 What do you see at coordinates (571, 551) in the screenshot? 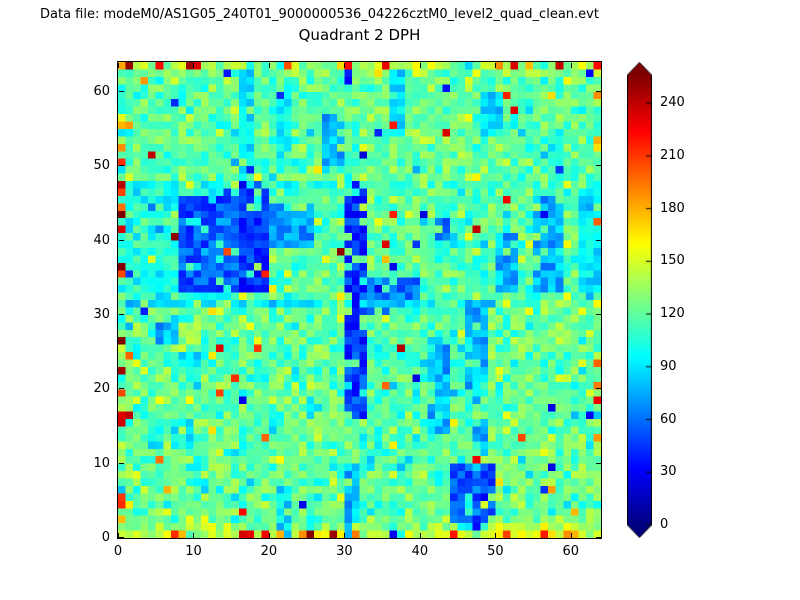
I see `x-tick-label: 60` at bounding box center [571, 551].